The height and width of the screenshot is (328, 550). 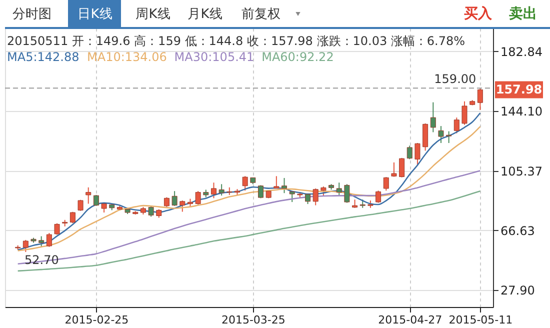 What do you see at coordinates (410, 320) in the screenshot?
I see `x-tick-label: 2015-04-27` at bounding box center [410, 320].